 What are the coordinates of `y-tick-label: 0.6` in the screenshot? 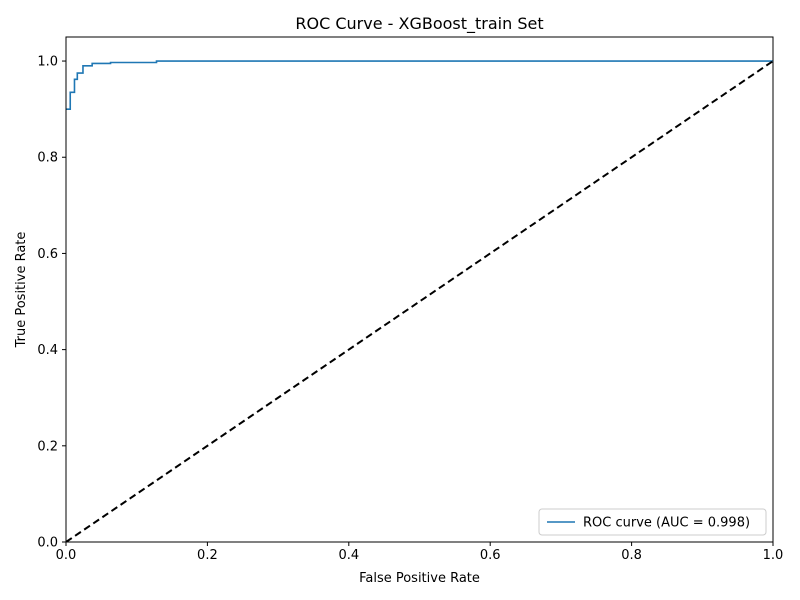 It's located at (47, 254).